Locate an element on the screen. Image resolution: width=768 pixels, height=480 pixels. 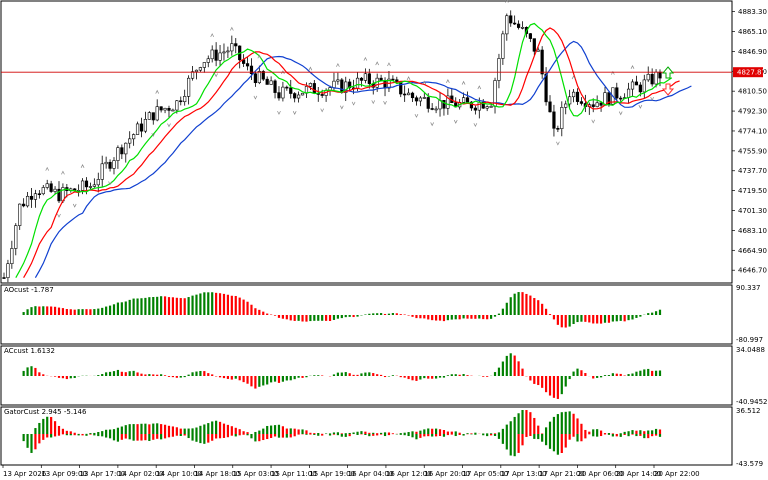
ao-indicator-label: AOcust -1.787 is located at coordinates (29, 290).